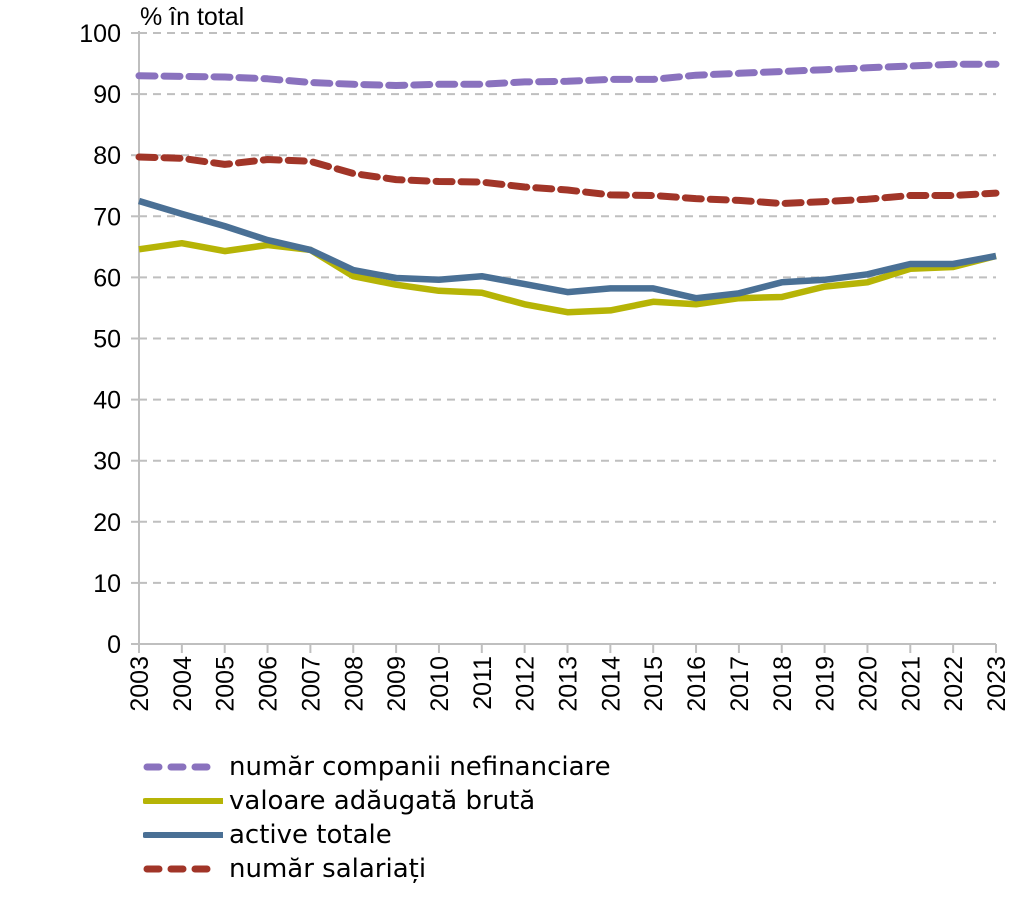 The height and width of the screenshot is (905, 1024). I want to click on legend-item: active totale, so click(377, 835).